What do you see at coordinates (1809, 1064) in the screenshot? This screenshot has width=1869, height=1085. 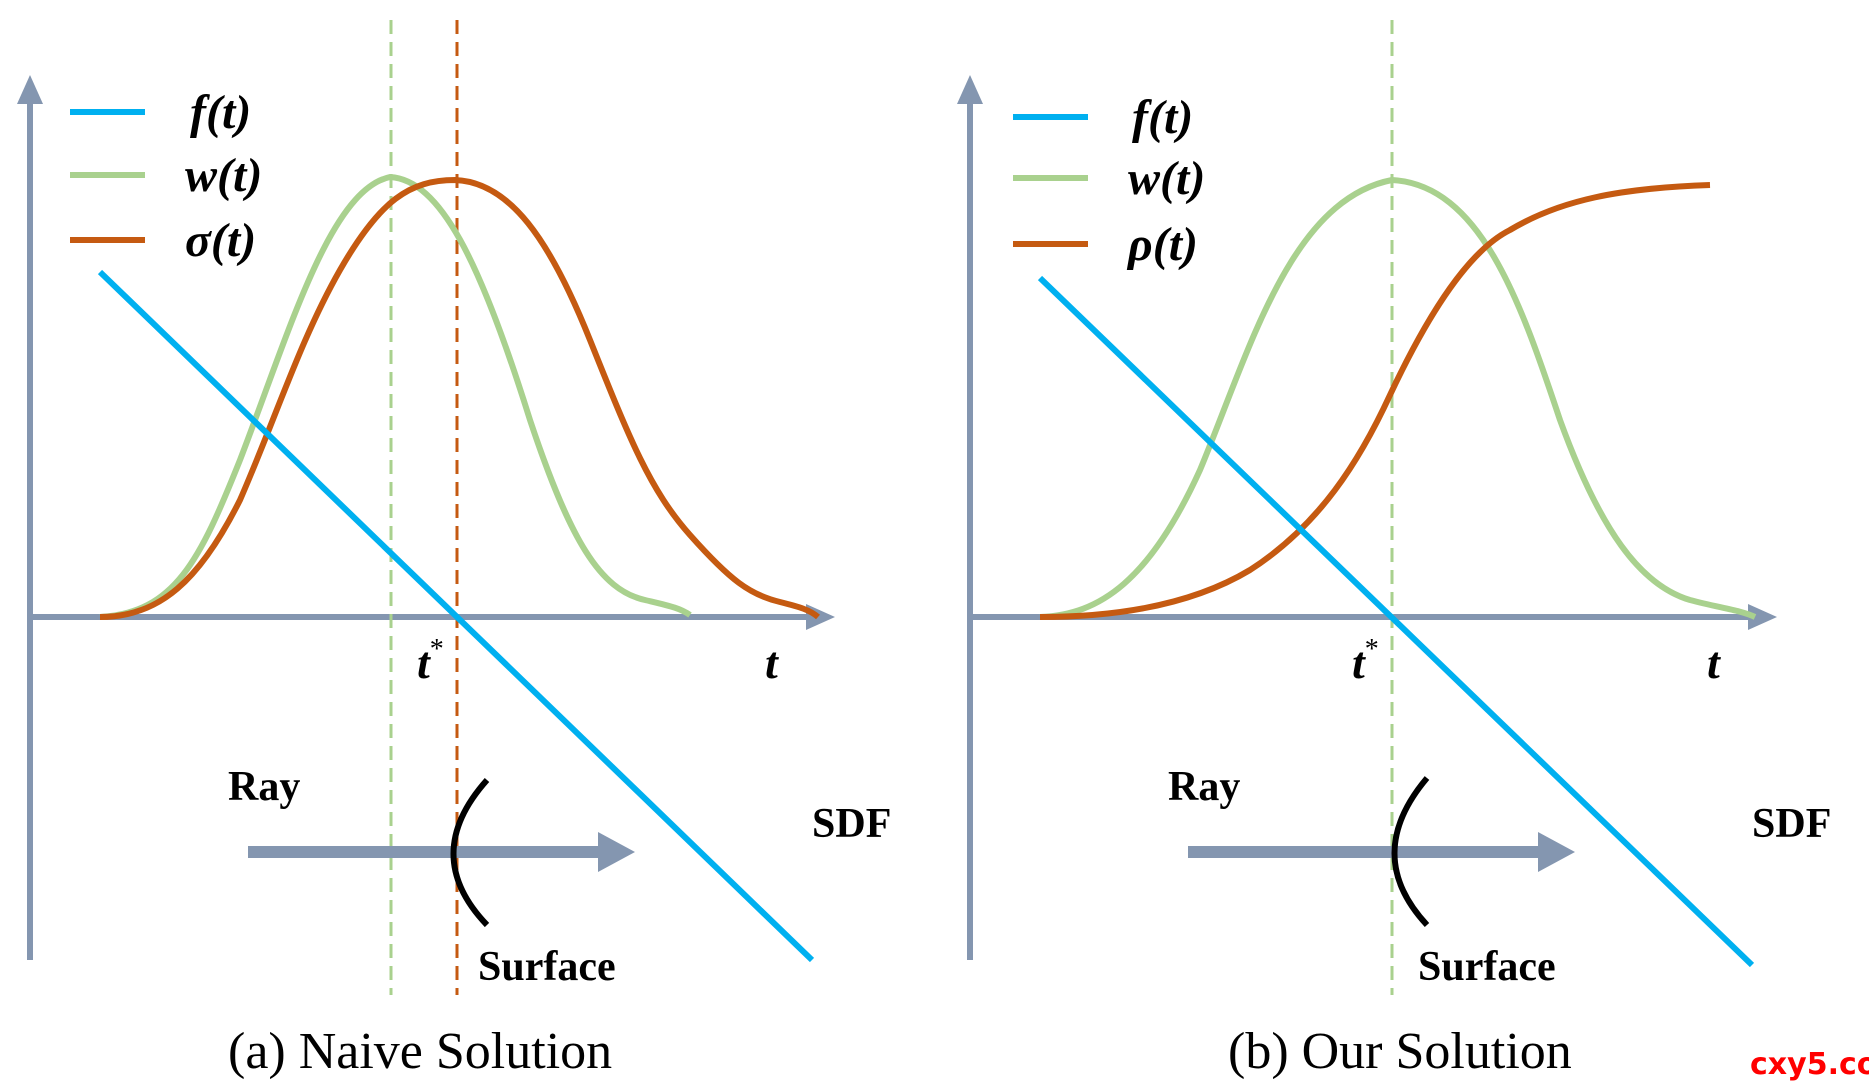 I see `watermark: cxy5.com` at bounding box center [1809, 1064].